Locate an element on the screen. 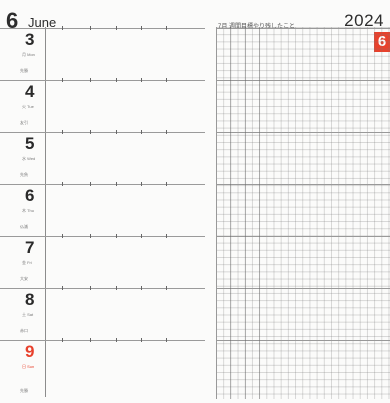 Image resolution: width=390 pixels, height=403 pixels. day-number: 4 is located at coordinates (30, 91).